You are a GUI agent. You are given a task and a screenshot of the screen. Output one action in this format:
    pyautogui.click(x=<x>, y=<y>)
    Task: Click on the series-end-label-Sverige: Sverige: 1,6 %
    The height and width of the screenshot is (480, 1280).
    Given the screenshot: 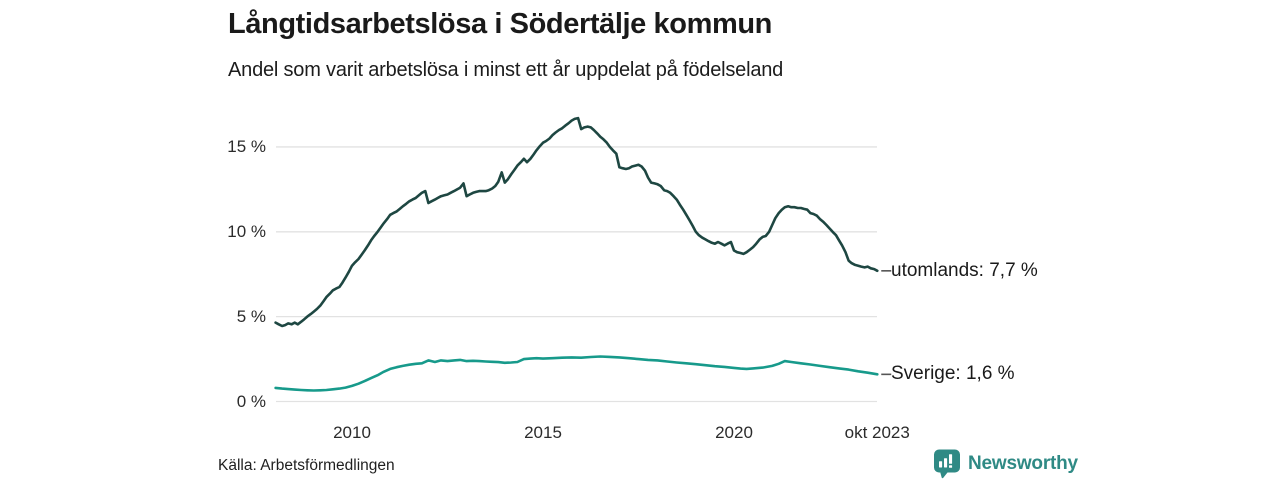 What is the action you would take?
    pyautogui.click(x=953, y=374)
    